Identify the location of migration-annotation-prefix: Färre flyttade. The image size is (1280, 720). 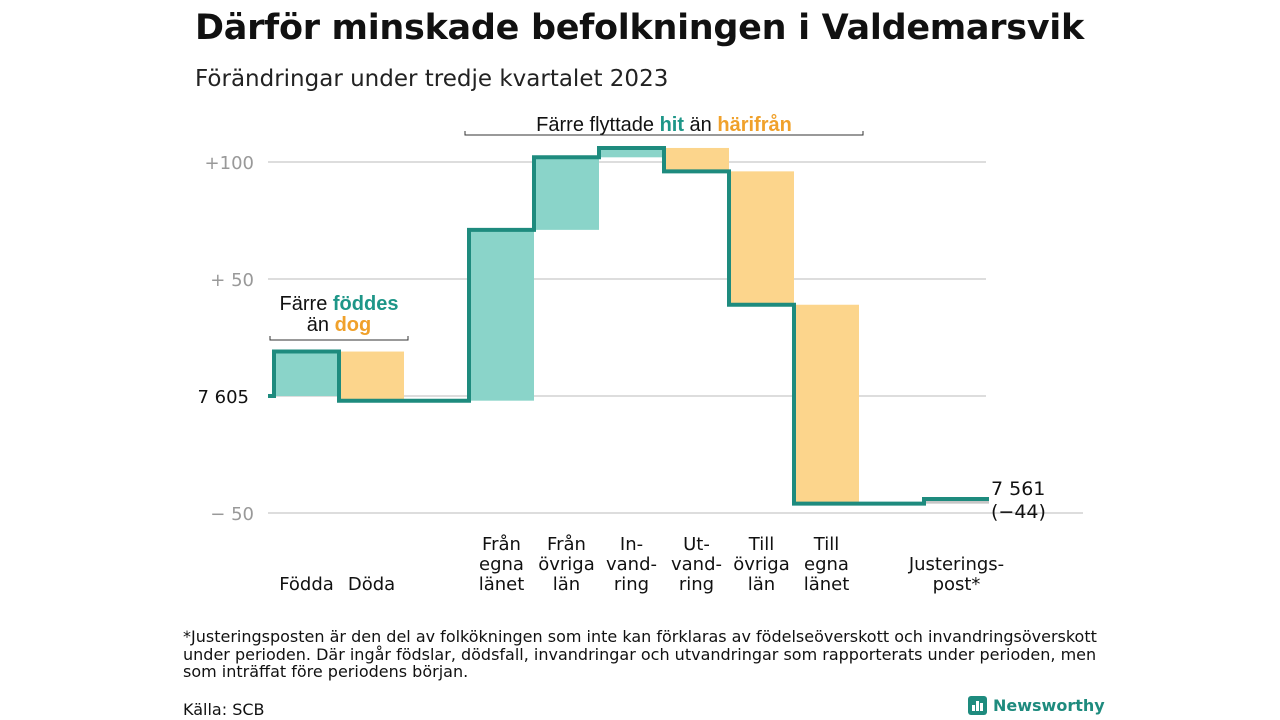
(597, 125).